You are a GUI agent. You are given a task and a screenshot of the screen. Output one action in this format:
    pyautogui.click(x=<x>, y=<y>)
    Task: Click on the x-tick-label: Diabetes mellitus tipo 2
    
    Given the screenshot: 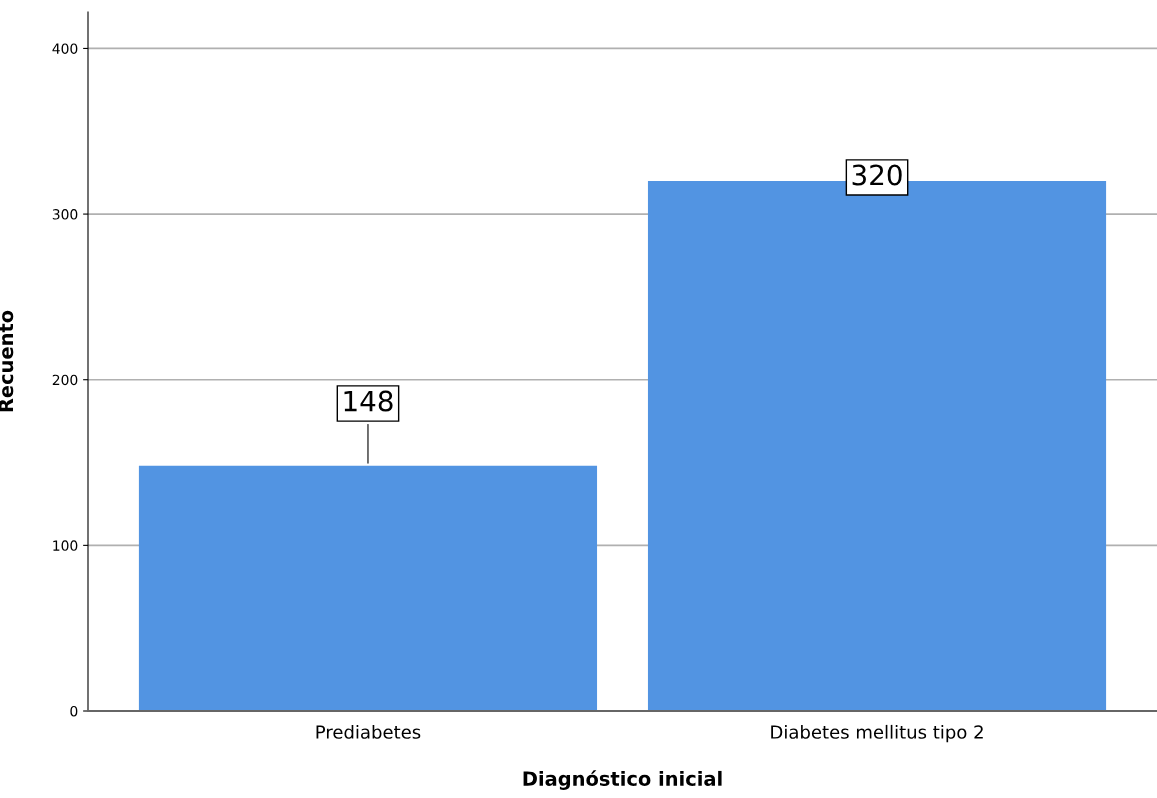 What is the action you would take?
    pyautogui.click(x=877, y=733)
    